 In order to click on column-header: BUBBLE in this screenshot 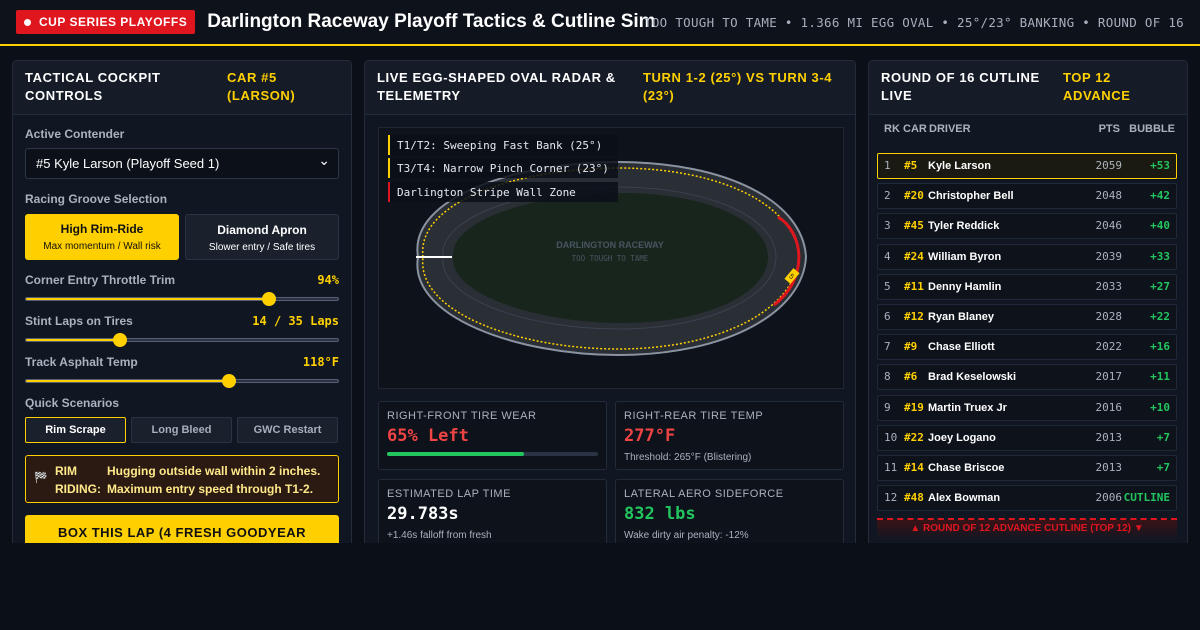, I will do `click(1152, 129)`.